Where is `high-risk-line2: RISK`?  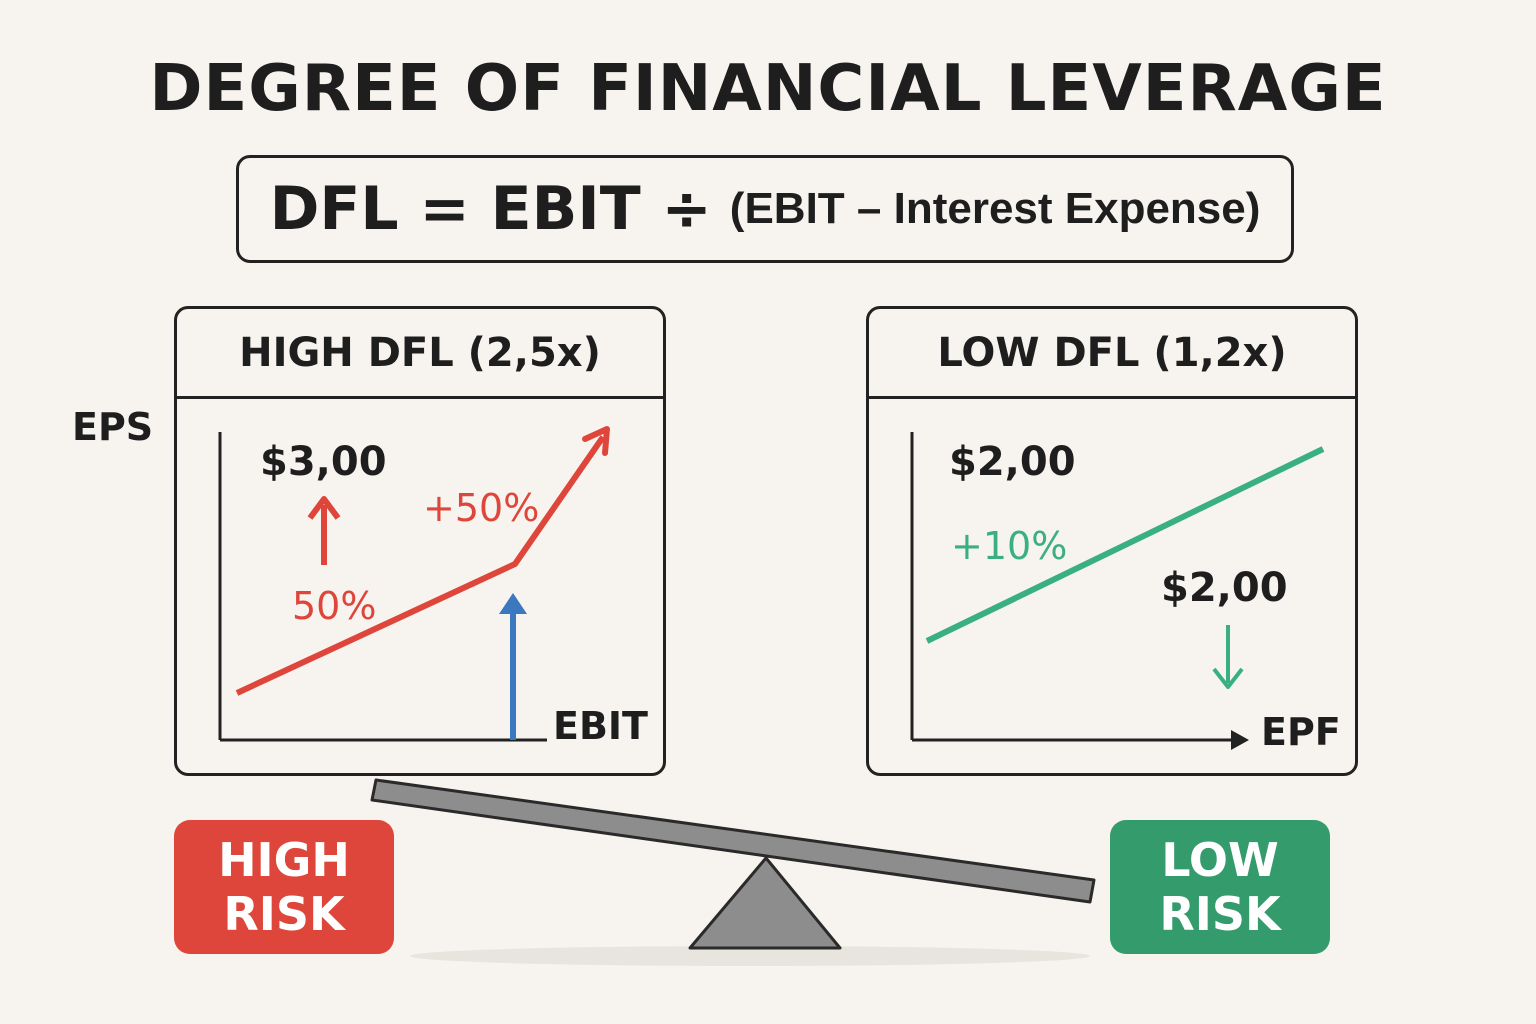
high-risk-line2: RISK is located at coordinates (284, 914).